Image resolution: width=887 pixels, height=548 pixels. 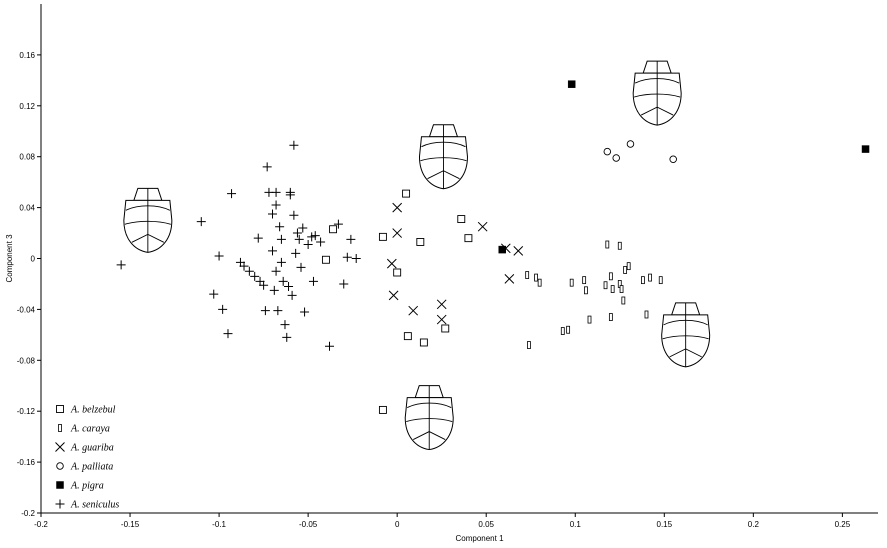 What do you see at coordinates (27, 157) in the screenshot?
I see `y-tick-label: 0.08` at bounding box center [27, 157].